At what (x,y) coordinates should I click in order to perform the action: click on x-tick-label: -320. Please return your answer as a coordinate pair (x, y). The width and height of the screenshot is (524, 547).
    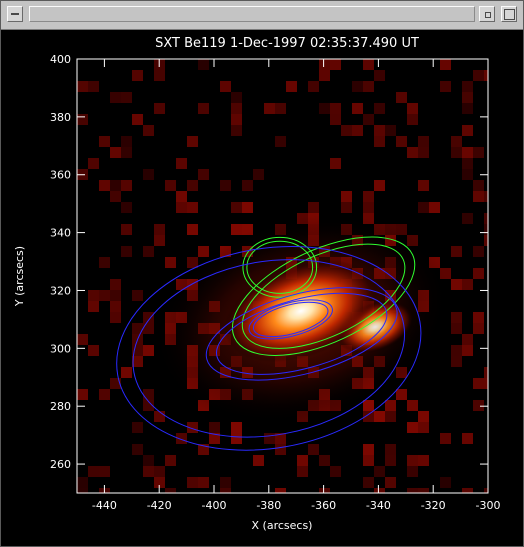
    Looking at the image, I should click on (433, 505).